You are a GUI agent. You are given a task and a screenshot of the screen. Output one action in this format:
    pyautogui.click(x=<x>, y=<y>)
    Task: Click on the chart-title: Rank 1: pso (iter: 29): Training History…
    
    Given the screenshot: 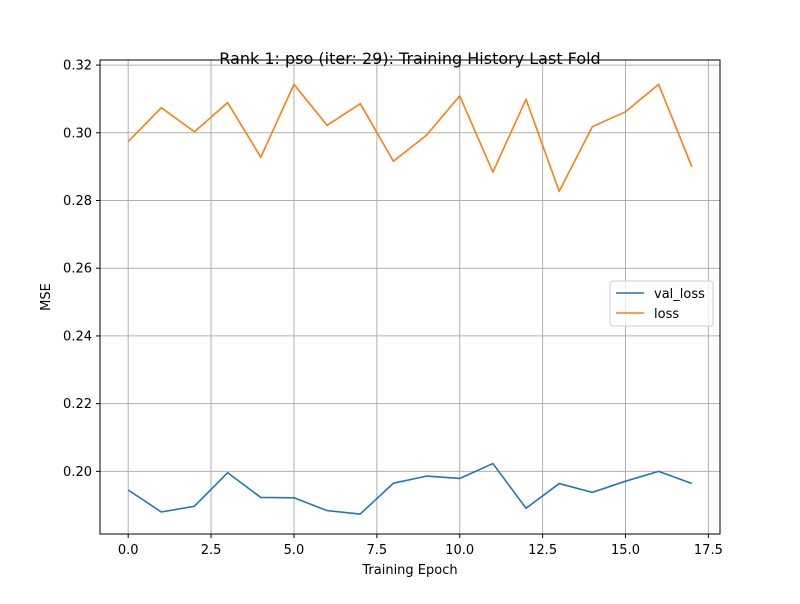 What is the action you would take?
    pyautogui.click(x=409, y=58)
    